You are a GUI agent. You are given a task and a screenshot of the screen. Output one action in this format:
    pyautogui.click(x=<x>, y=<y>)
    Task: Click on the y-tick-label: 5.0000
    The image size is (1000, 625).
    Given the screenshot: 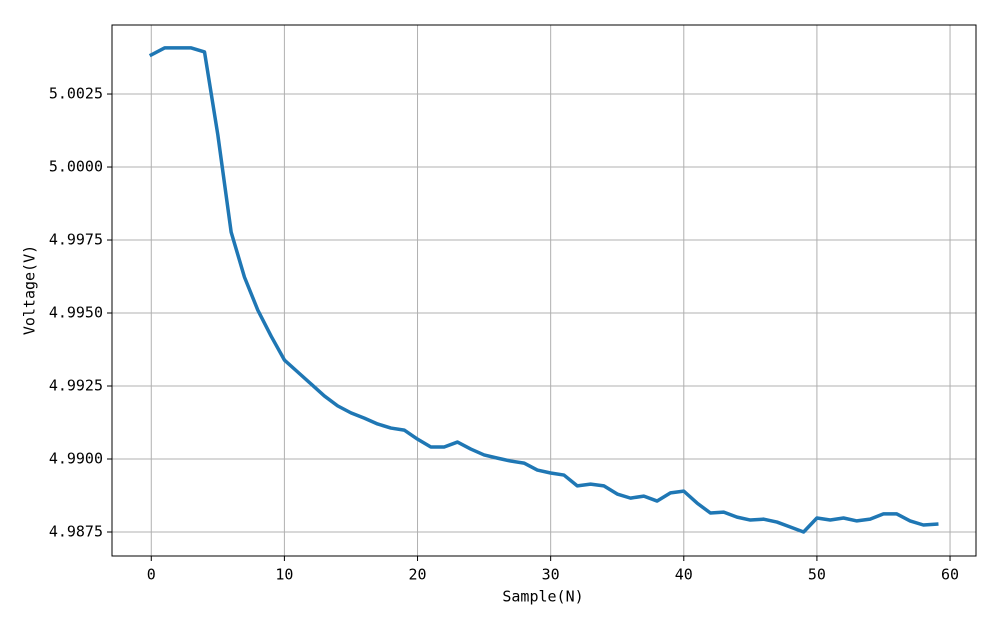 What is the action you would take?
    pyautogui.click(x=76, y=167)
    